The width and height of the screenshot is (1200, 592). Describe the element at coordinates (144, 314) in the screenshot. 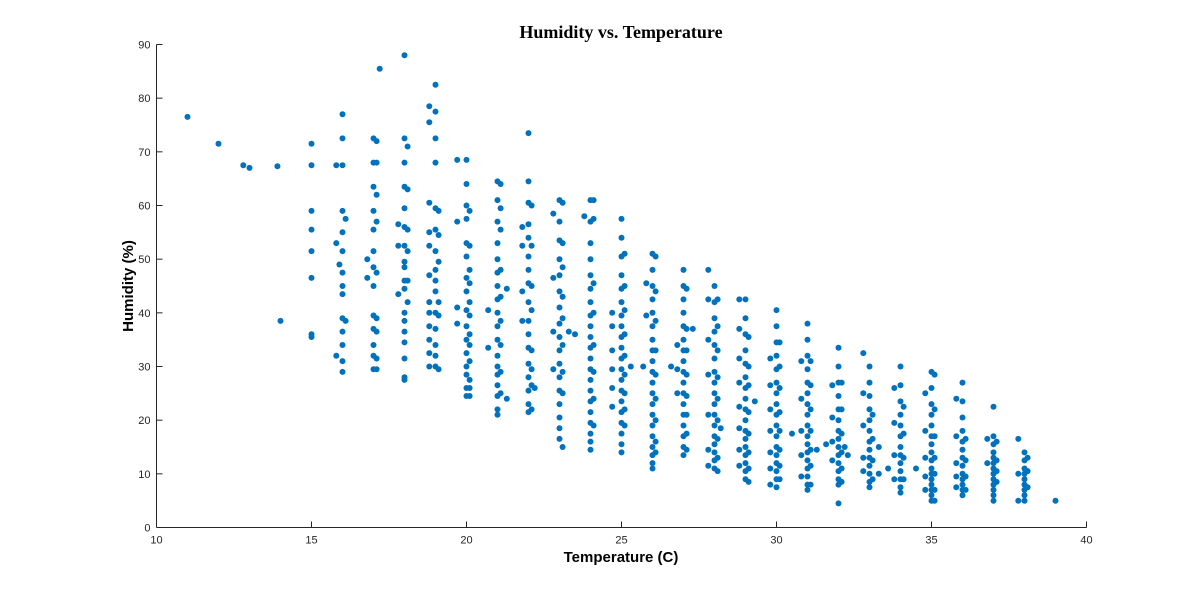

I see `y-tick-label: 40` at that location.